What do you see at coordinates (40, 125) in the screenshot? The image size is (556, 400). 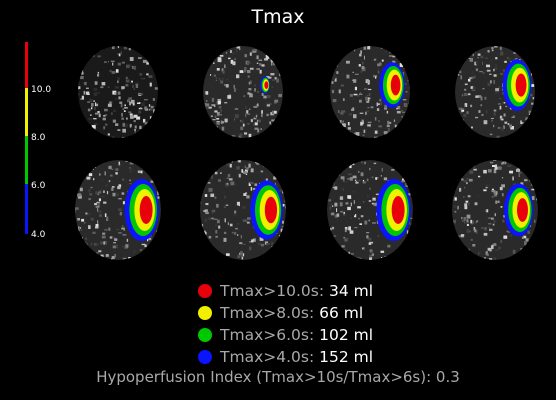 I see `color-scale-bar: 10.0 8.0 6.0 4.0` at bounding box center [40, 125].